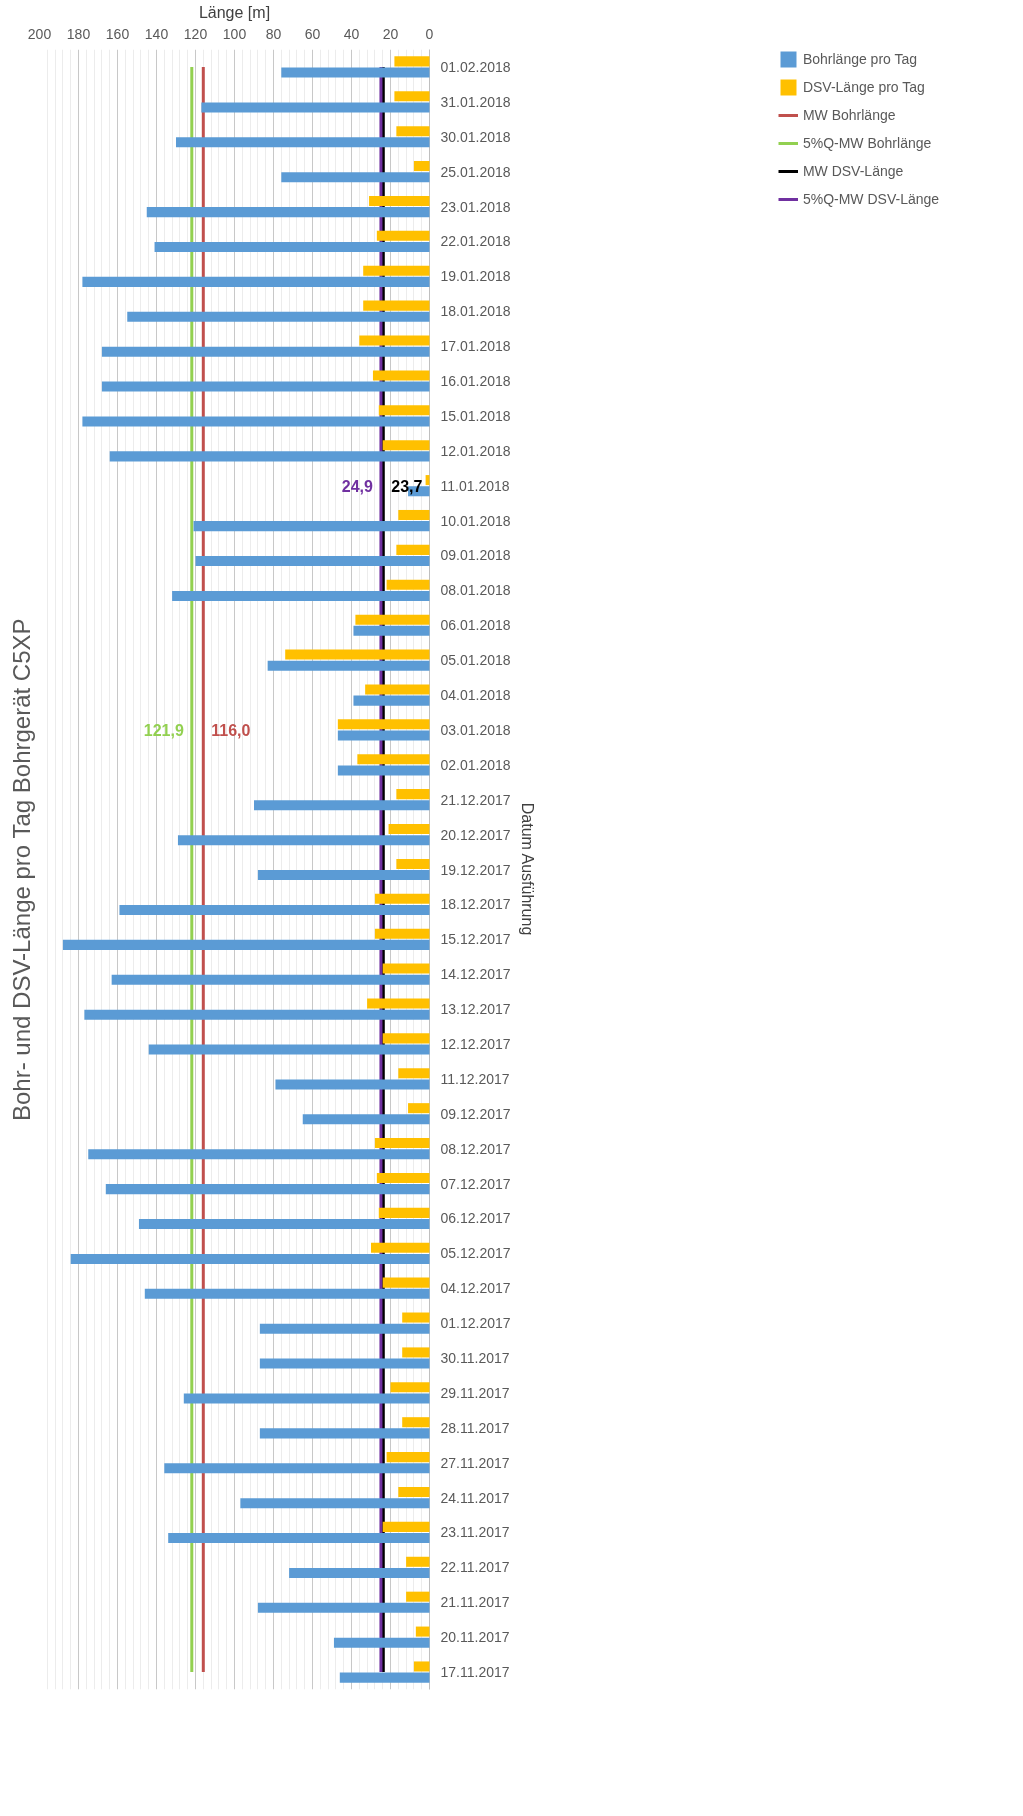 The height and width of the screenshot is (1816, 1023). I want to click on x-tick-label: 80, so click(273, 33).